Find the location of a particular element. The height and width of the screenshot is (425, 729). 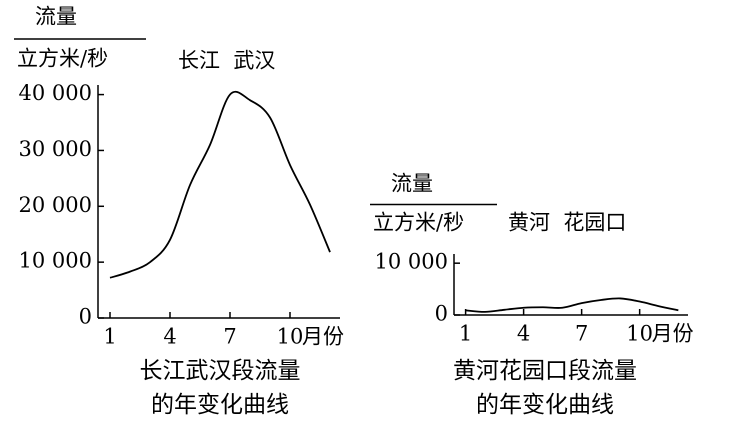

y-tick-label: 30 000 is located at coordinates (55, 149).